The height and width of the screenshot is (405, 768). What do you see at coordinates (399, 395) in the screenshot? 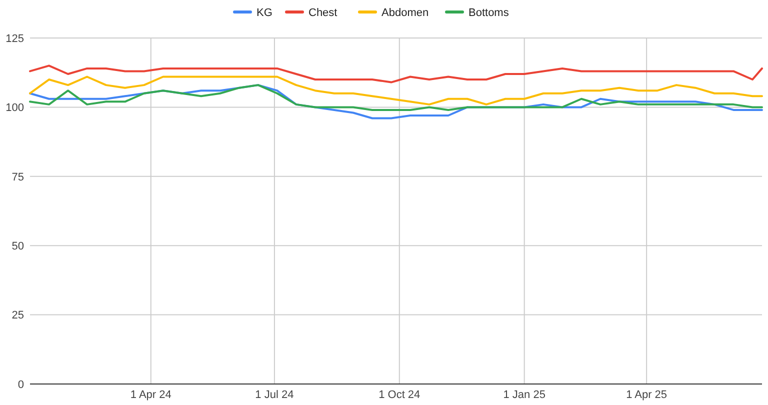
I see `x-tick-label: 1 Oct 24` at bounding box center [399, 395].